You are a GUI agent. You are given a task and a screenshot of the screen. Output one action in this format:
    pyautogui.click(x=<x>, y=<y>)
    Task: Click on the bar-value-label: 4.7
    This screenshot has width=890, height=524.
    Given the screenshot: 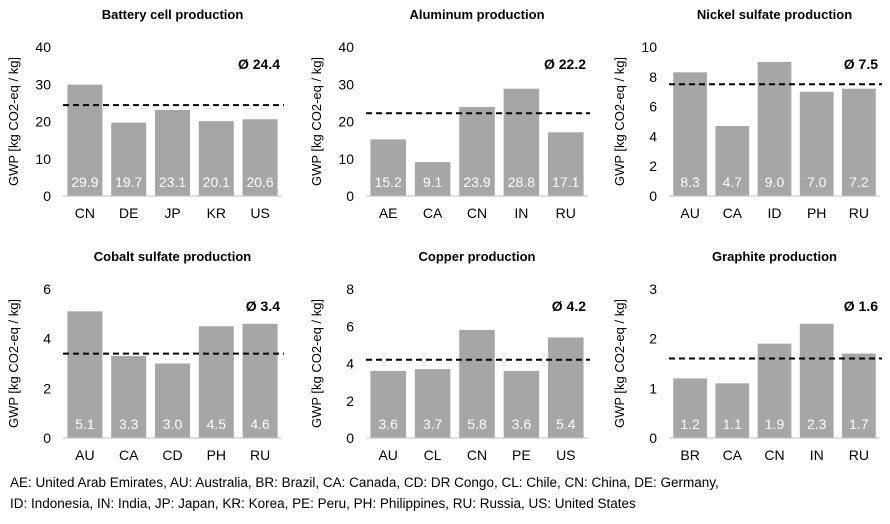 What is the action you would take?
    pyautogui.click(x=733, y=182)
    